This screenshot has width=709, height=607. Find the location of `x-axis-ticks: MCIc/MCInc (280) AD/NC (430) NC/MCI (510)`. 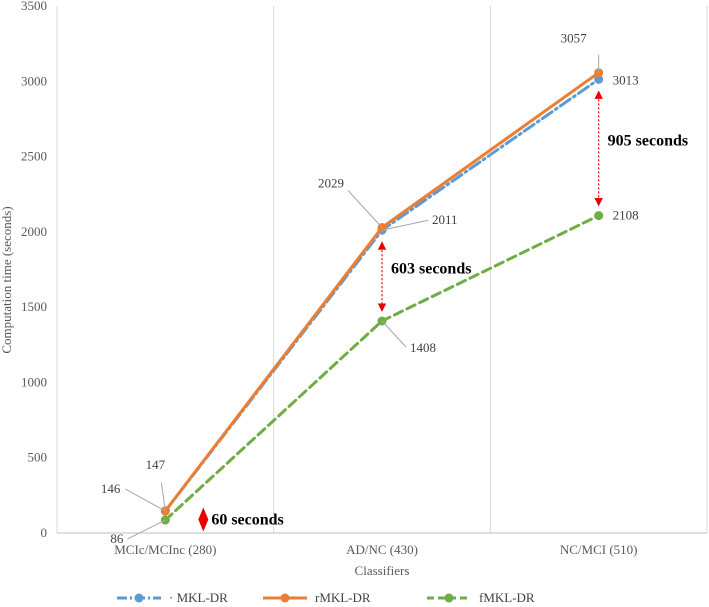

x-axis-ticks: MCIc/MCInc (280) AD/NC (430) NC/MCI (510) is located at coordinates (375, 549).